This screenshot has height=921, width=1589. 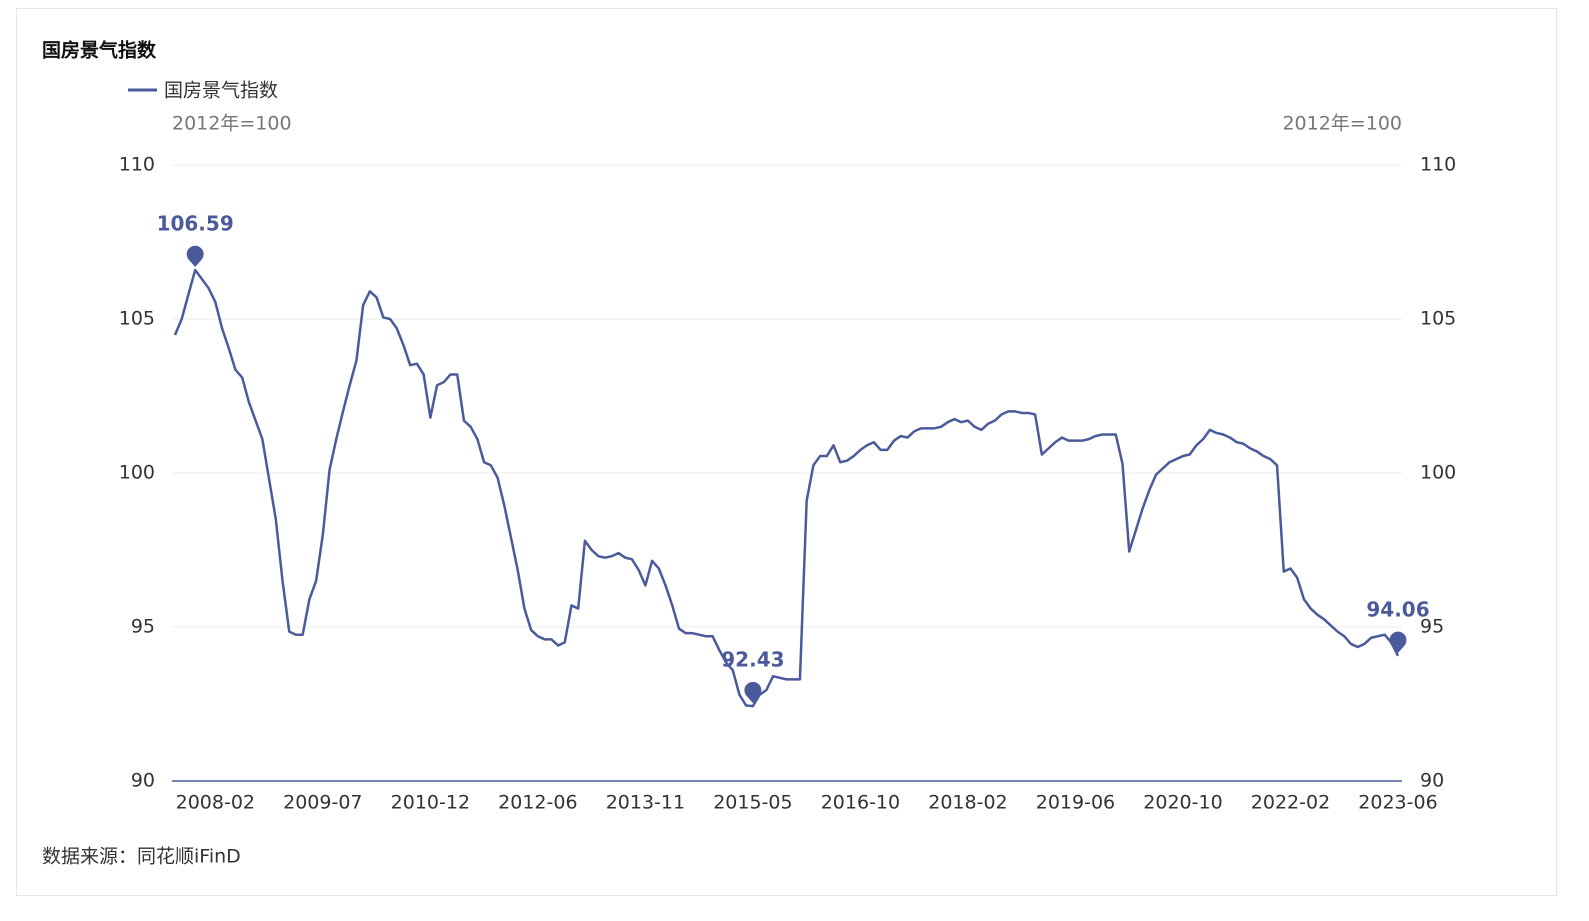 I want to click on x-tick-label: 2018-02, so click(x=967, y=803).